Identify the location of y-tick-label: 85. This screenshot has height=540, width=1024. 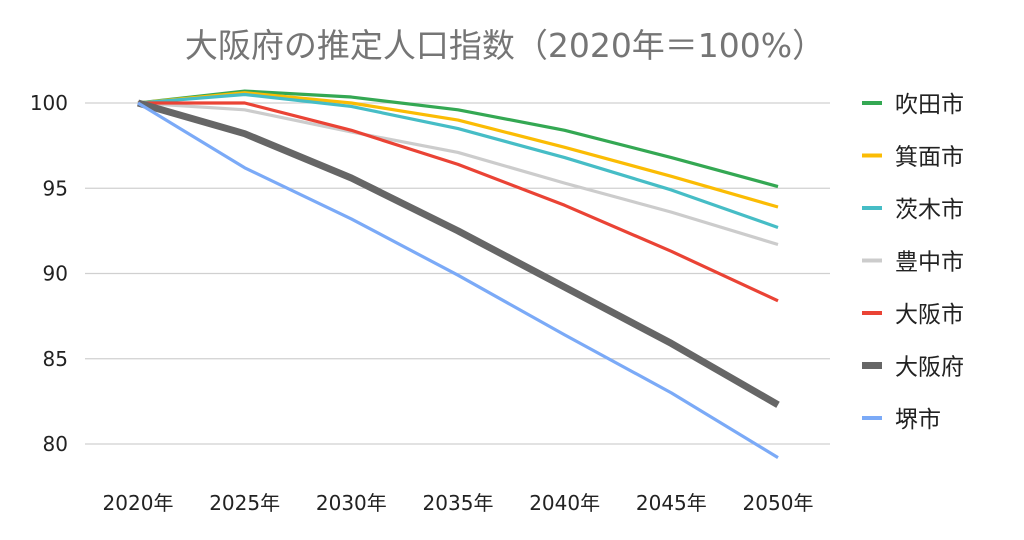
(55, 359).